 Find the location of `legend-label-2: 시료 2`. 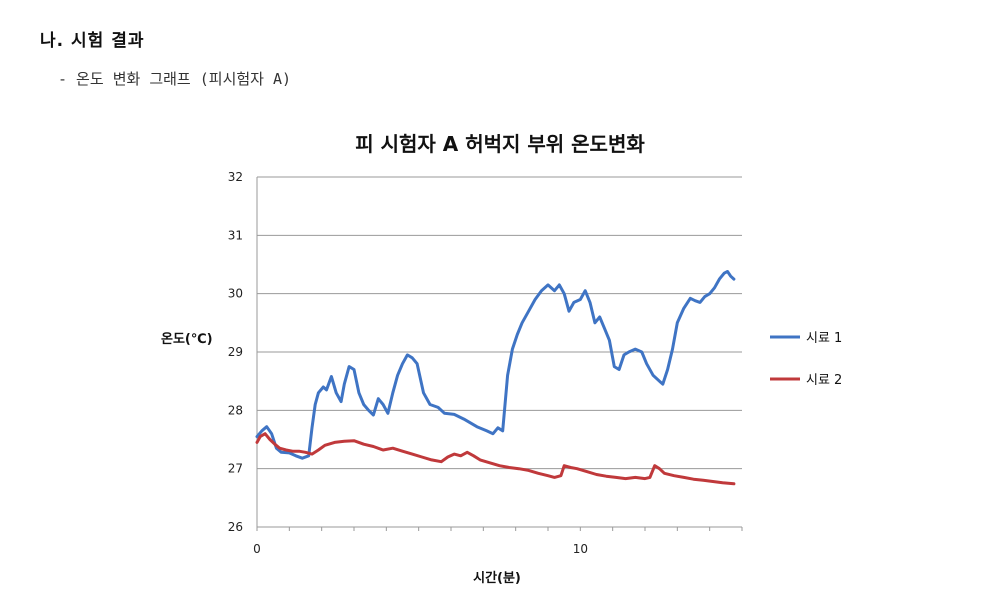

legend-label-2: 시료 2 is located at coordinates (824, 380).